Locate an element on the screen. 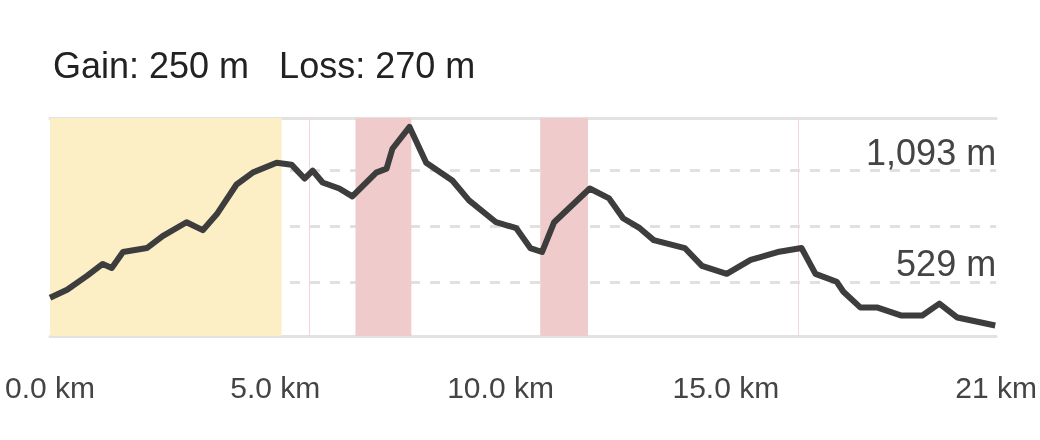  y-tick-label: 1,093 m is located at coordinates (931, 152).